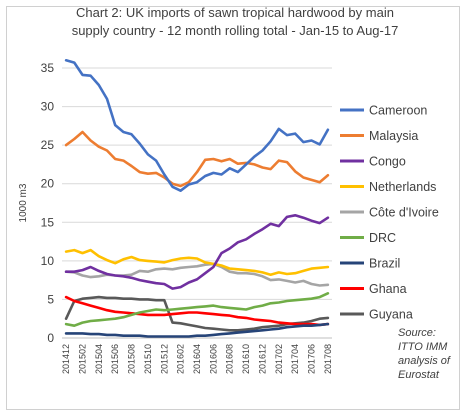 The width and height of the screenshot is (468, 418). I want to click on x-tick-label: 201606, so click(213, 359).